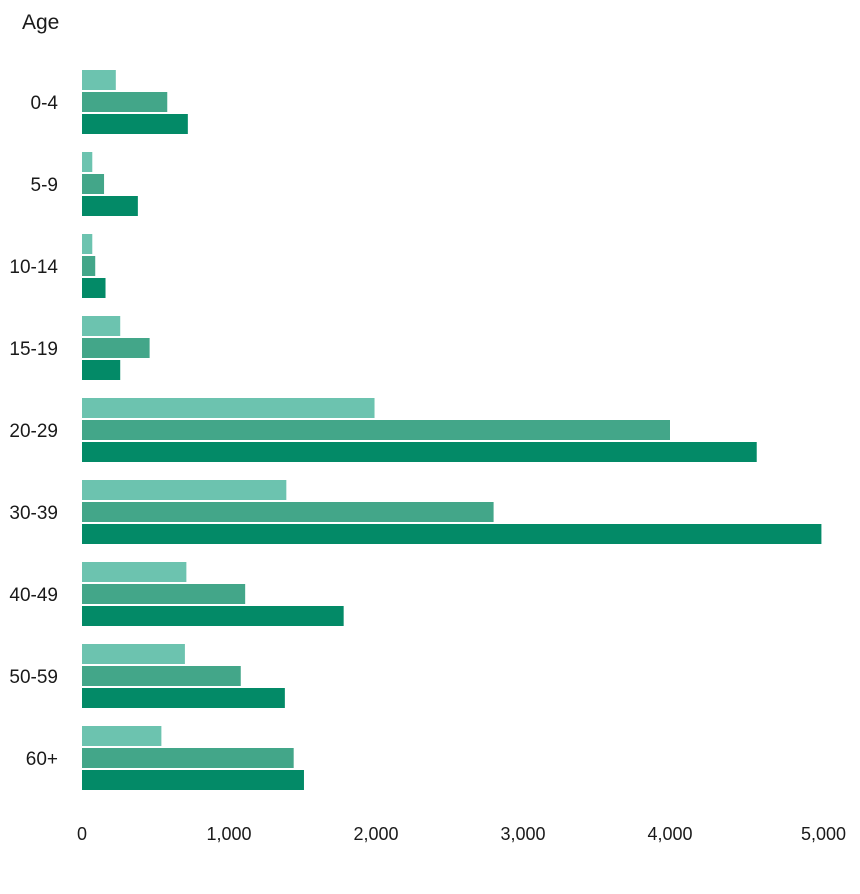 The image size is (860, 894). I want to click on category-label: 0-4, so click(45, 103).